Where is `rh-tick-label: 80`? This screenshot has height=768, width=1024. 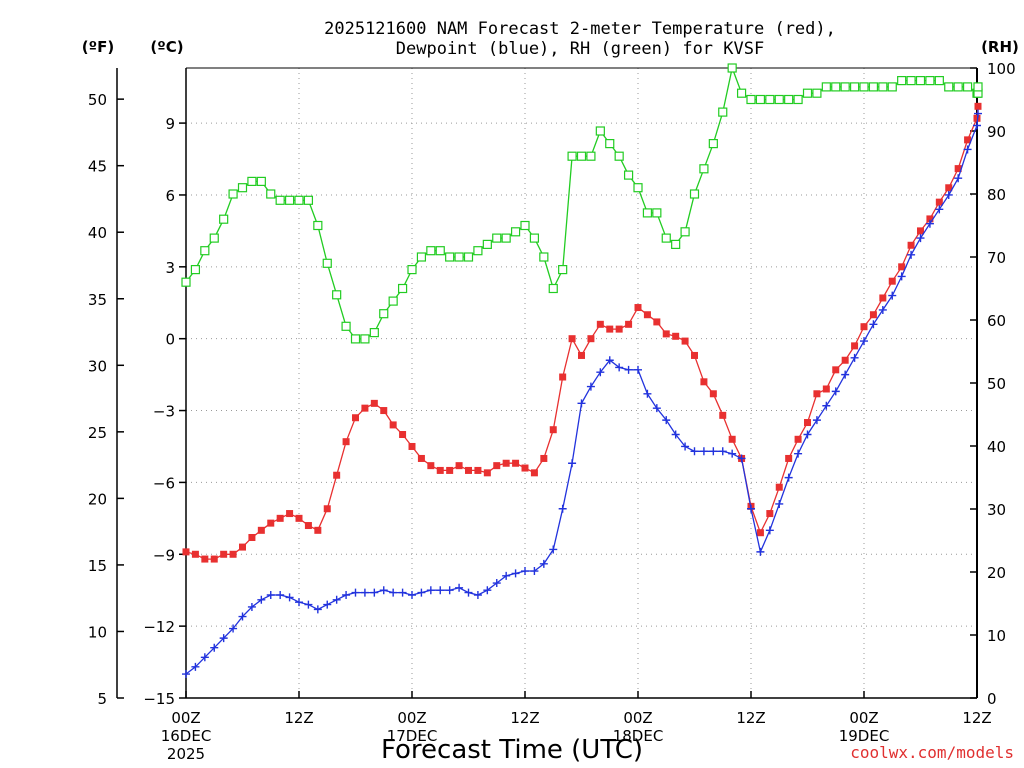
rh-tick-label: 80 is located at coordinates (996, 195).